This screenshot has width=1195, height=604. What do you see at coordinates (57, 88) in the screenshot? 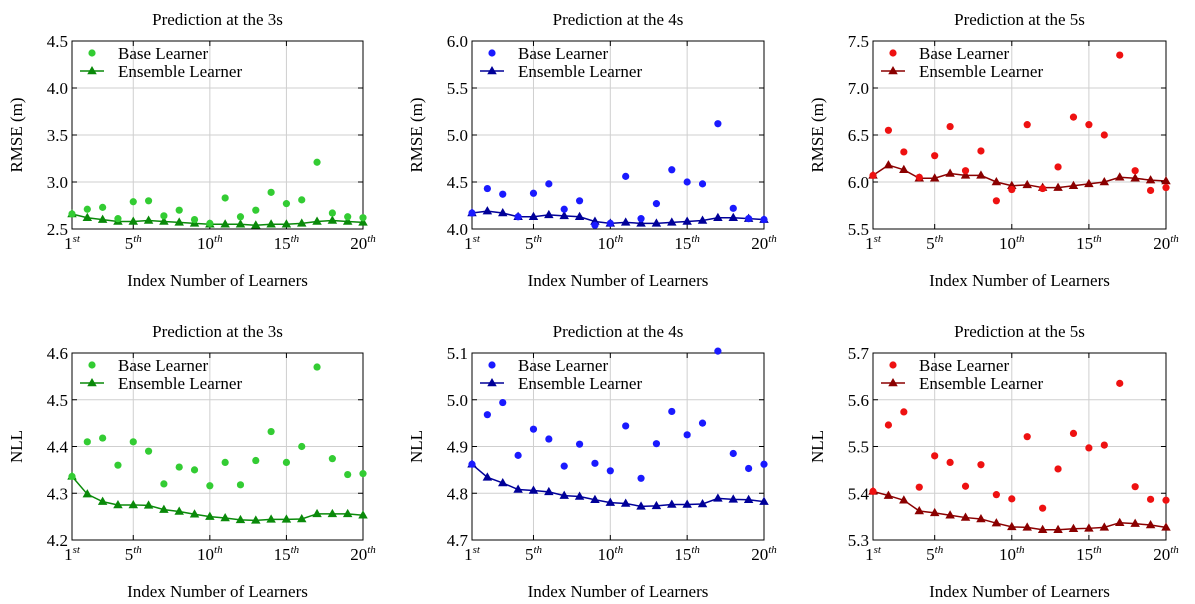
I see `y-tick-label: 4.0` at bounding box center [57, 88].